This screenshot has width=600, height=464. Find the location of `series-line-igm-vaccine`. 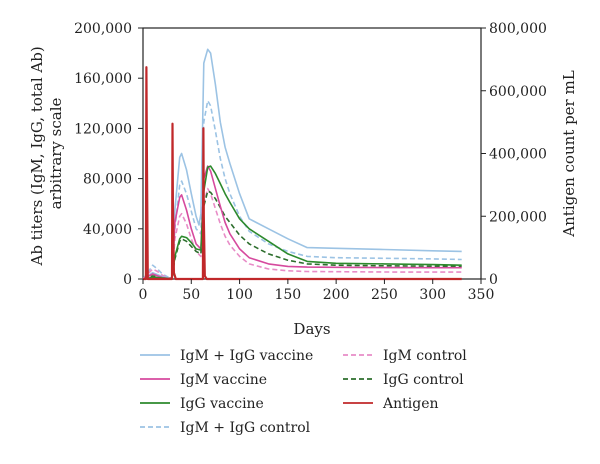

series-line-igm-vaccine is located at coordinates (302, 222).